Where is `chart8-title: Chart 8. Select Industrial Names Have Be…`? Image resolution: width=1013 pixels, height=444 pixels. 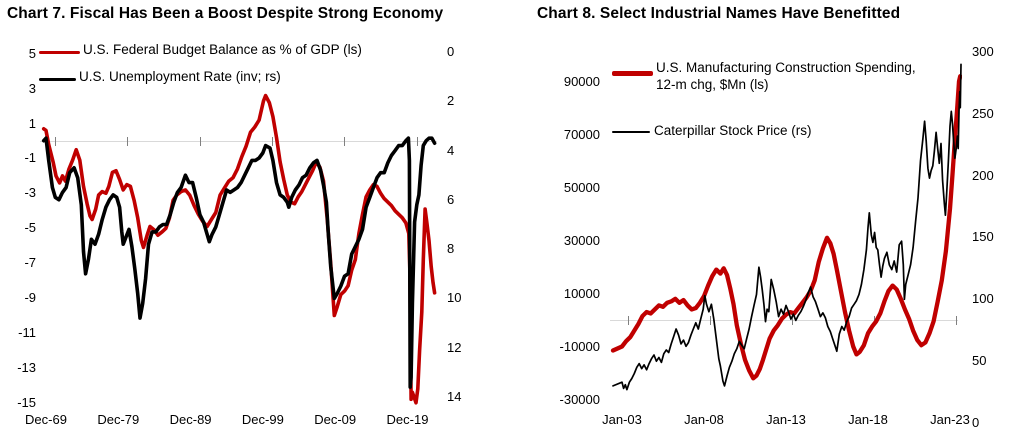
chart8-title: Chart 8. Select Industrial Names Have Be… is located at coordinates (719, 13).